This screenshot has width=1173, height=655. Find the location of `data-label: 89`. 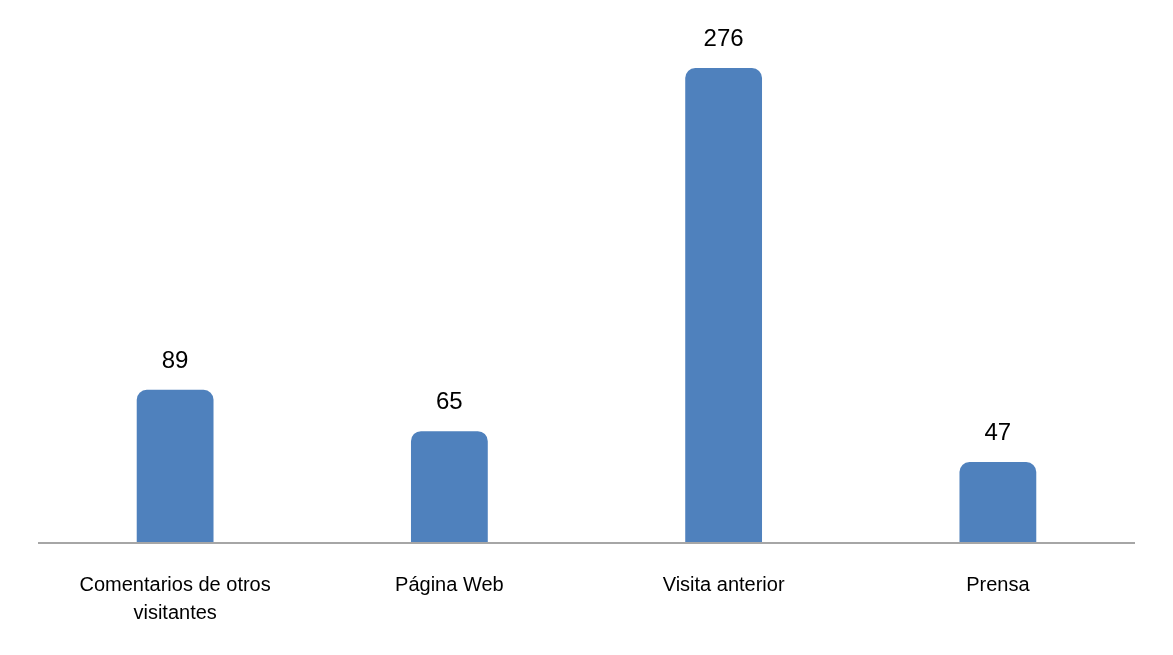

data-label: 89 is located at coordinates (175, 359).